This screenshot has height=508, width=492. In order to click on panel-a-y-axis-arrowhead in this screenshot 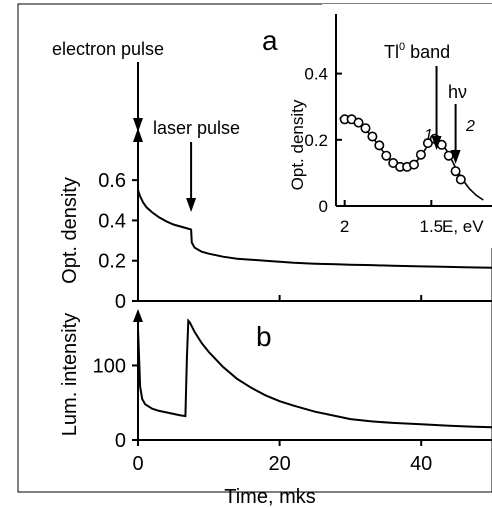, I will do `click(138, 135)`.